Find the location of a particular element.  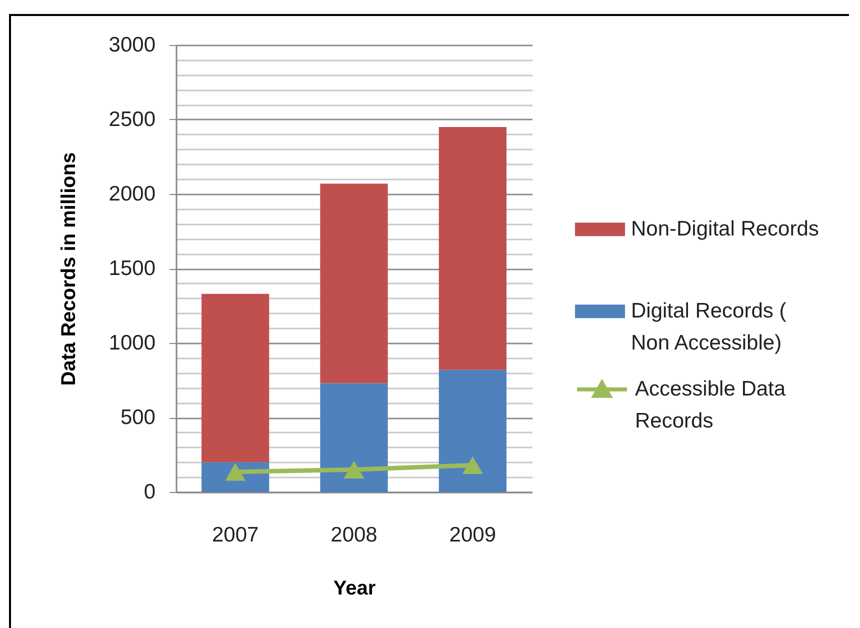

y-tick-label: 1000 is located at coordinates (132, 343).